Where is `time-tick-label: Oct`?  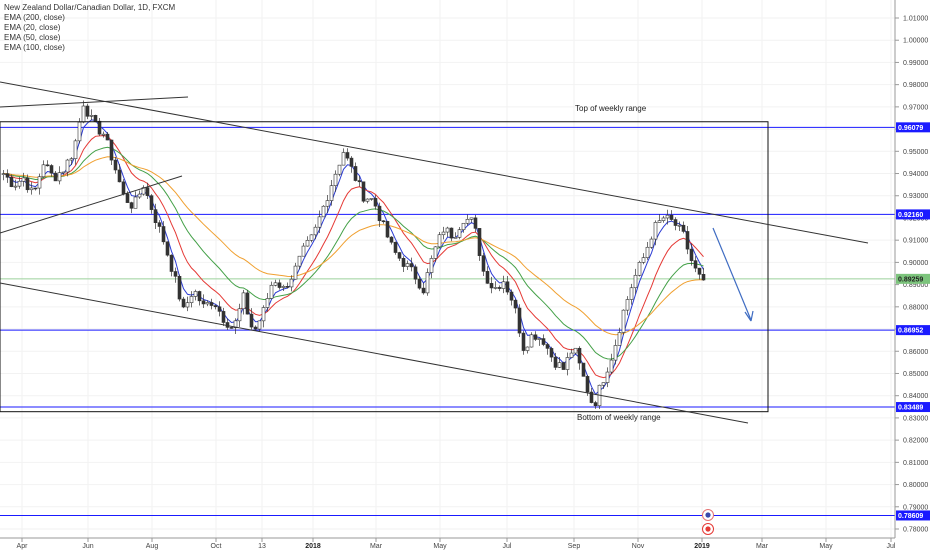
time-tick-label: Oct is located at coordinates (216, 546).